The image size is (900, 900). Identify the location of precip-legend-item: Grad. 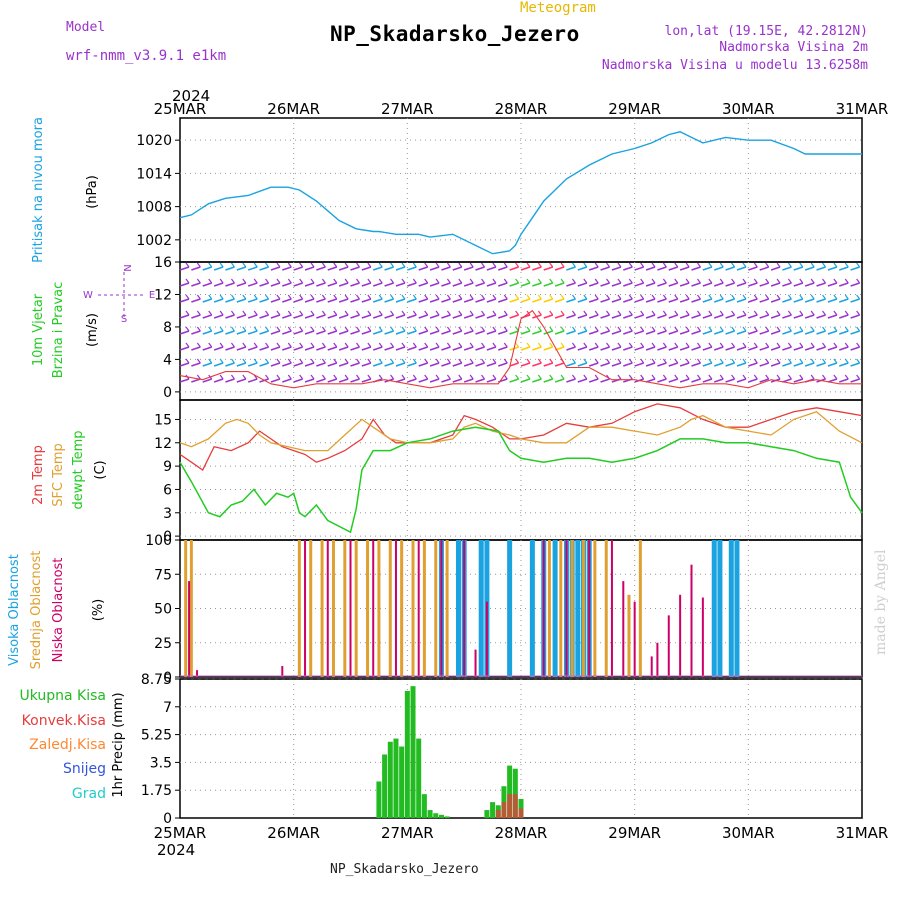
(89, 794).